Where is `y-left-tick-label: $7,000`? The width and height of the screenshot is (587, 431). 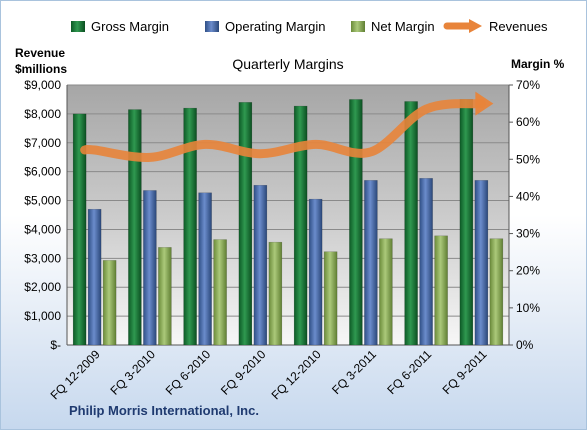 y-left-tick-label: $7,000 is located at coordinates (42, 143).